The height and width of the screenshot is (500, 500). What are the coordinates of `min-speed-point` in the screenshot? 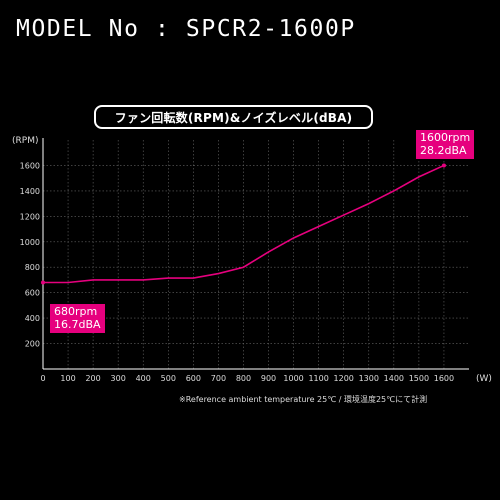 It's located at (43, 282).